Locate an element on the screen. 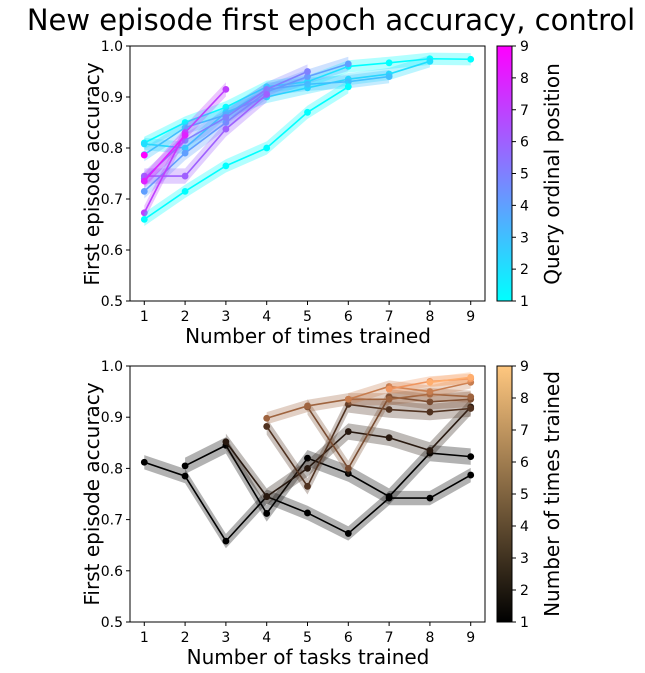  bottom-colorbar-label: Number of times trained is located at coordinates (552, 494).